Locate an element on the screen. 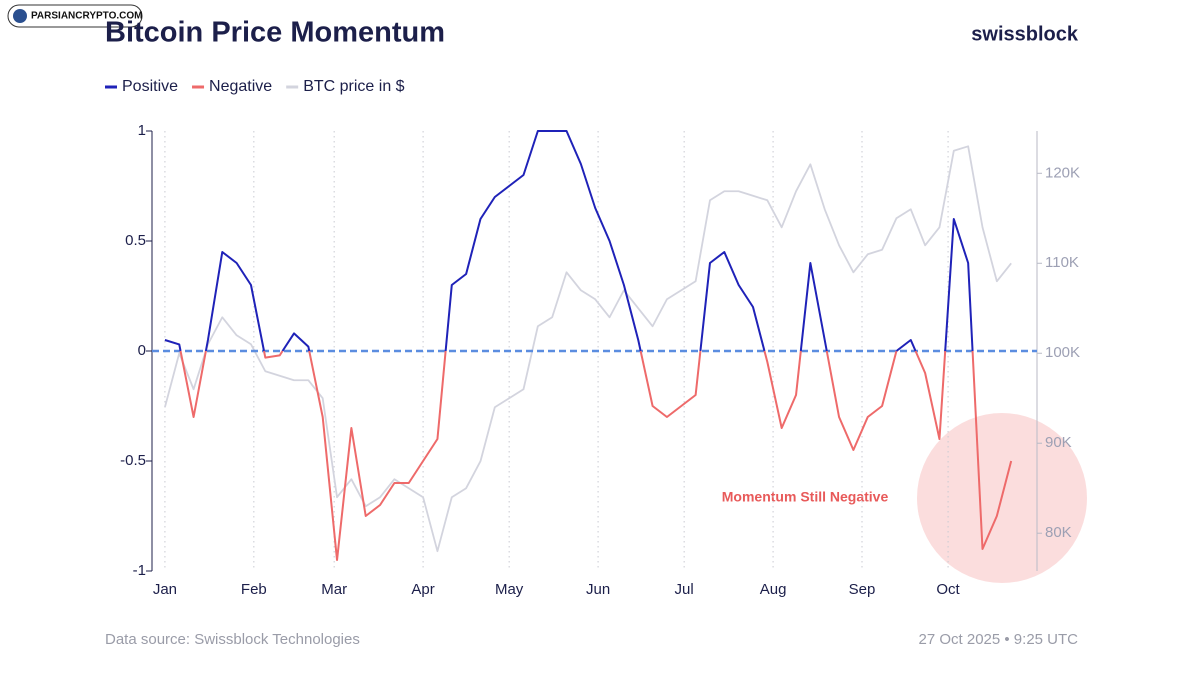 The width and height of the screenshot is (1200, 675). x-tick-label: Apr is located at coordinates (422, 589).